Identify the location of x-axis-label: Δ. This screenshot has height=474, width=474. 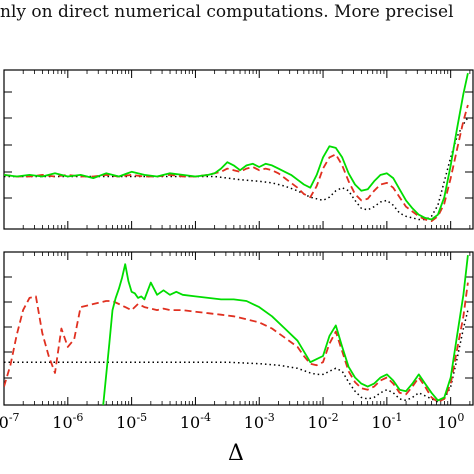
(236, 453).